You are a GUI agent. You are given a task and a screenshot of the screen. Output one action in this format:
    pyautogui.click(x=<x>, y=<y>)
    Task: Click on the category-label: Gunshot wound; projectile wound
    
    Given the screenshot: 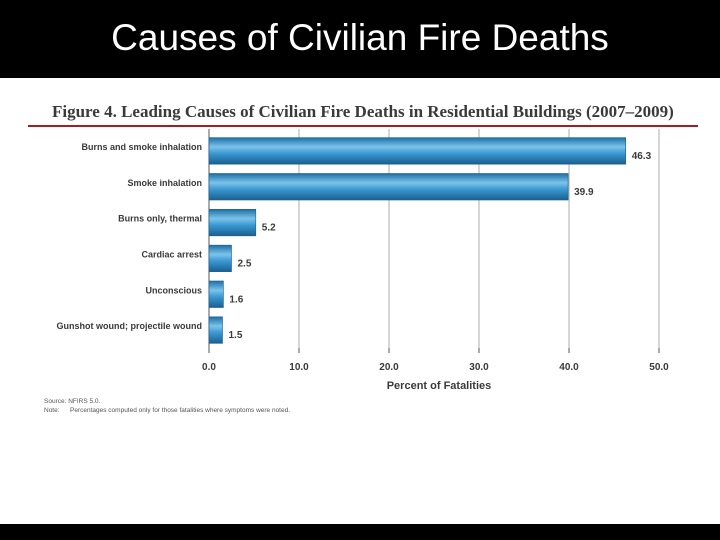 What is the action you would take?
    pyautogui.click(x=130, y=326)
    